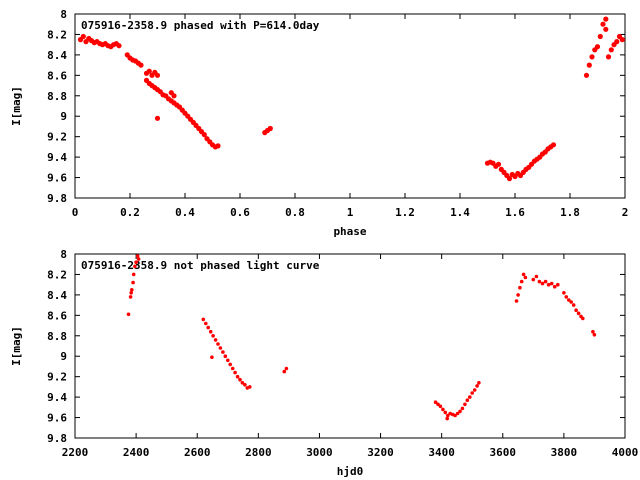  Describe the element at coordinates (63, 116) in the screenshot. I see `y-tick-label: 9` at that location.